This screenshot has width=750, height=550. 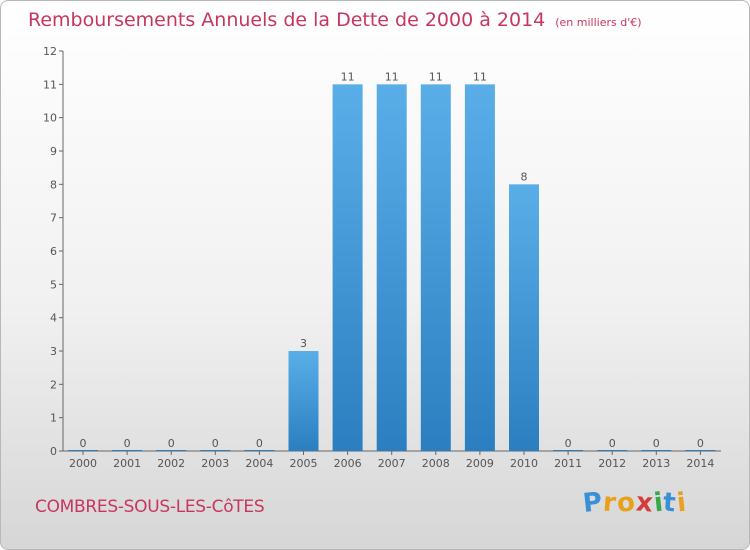 What do you see at coordinates (83, 463) in the screenshot?
I see `x-tick-label: 2000` at bounding box center [83, 463].